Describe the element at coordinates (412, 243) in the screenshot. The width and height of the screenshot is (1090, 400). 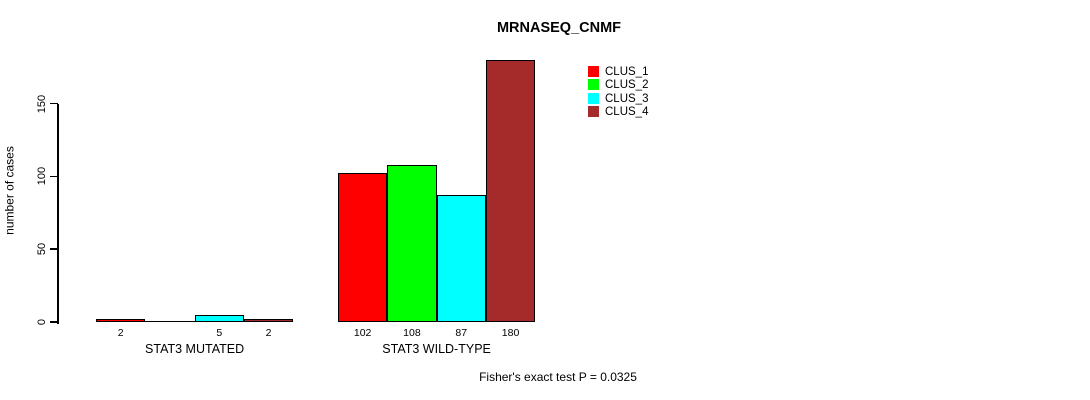
I see `bar-clus-2-stat3-wild-type` at that location.